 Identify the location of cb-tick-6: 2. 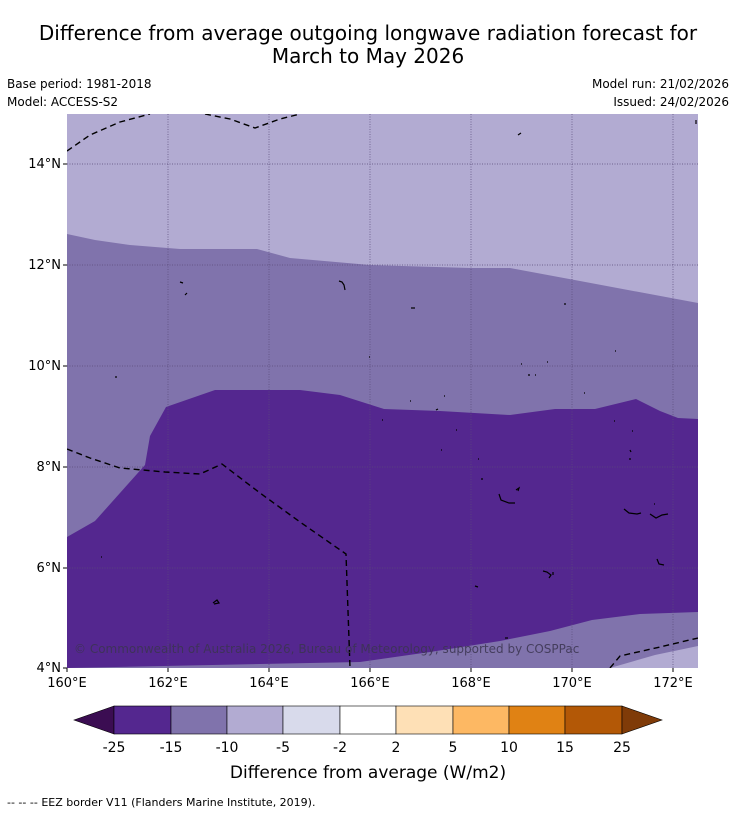
(396, 748).